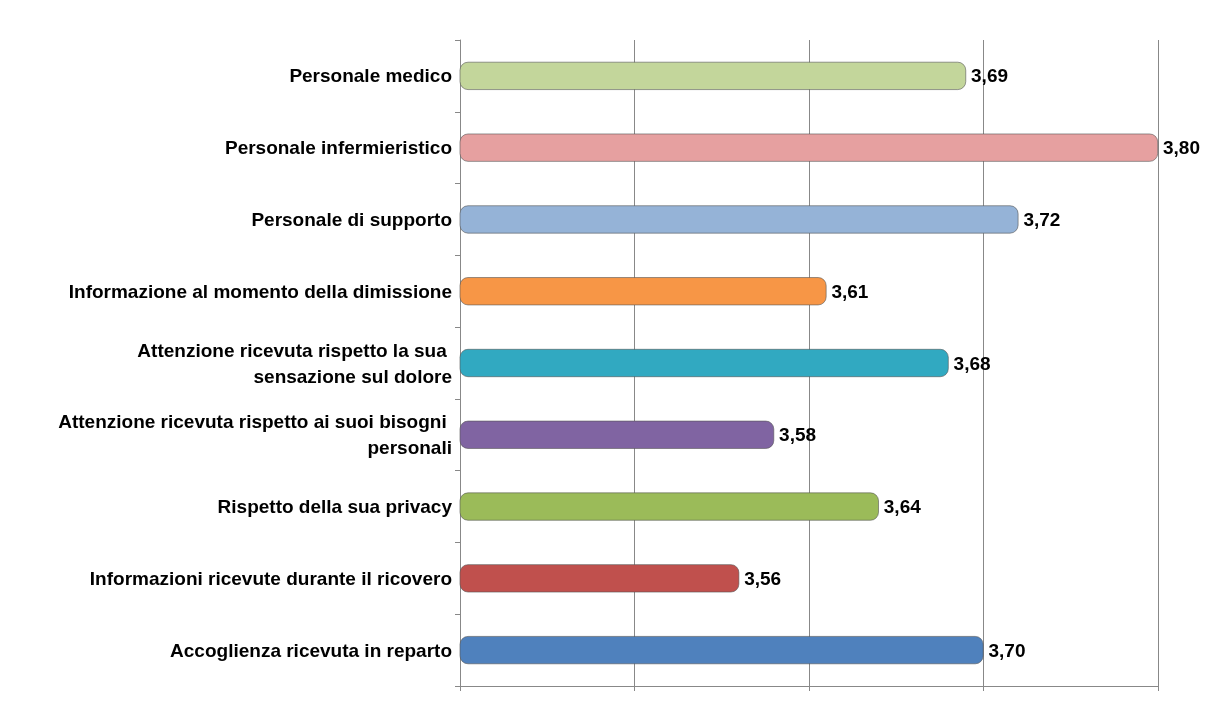 Image resolution: width=1228 pixels, height=708 pixels. I want to click on y-tick-label: Informazione al momento della dimissione, so click(260, 291).